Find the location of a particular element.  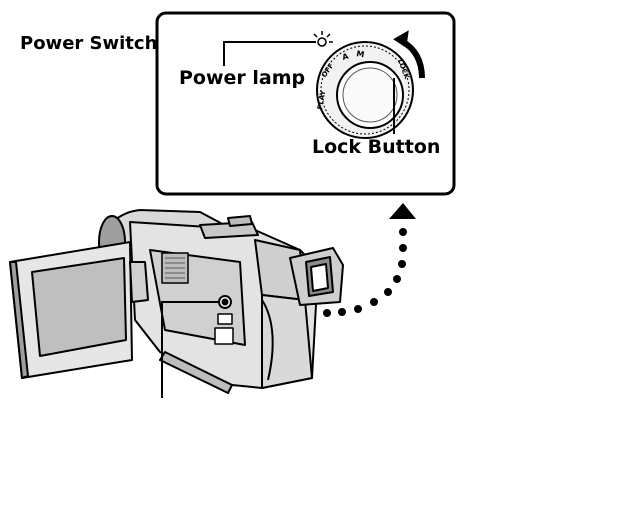

power-lamp-label: Power lamp is located at coordinates (242, 78).